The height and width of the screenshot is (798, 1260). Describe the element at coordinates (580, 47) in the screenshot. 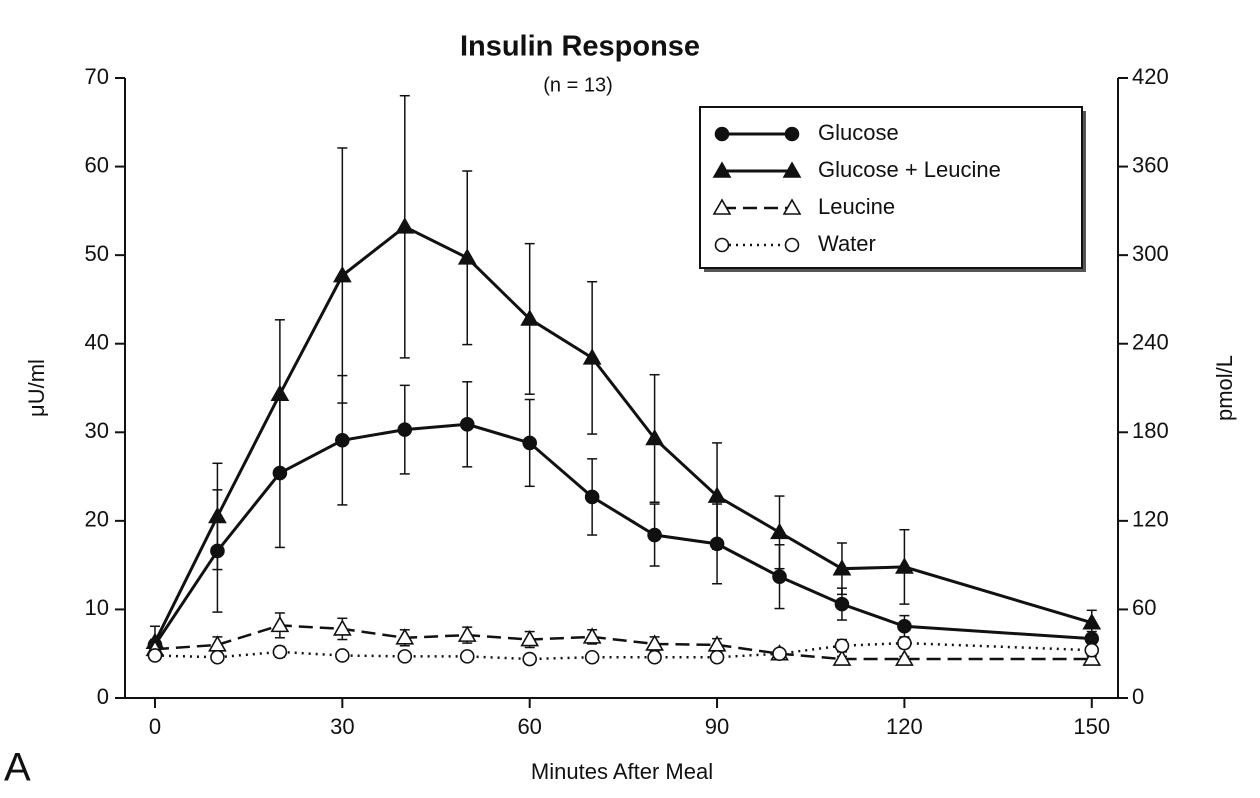

I see `chart-title: Insulin Response` at that location.